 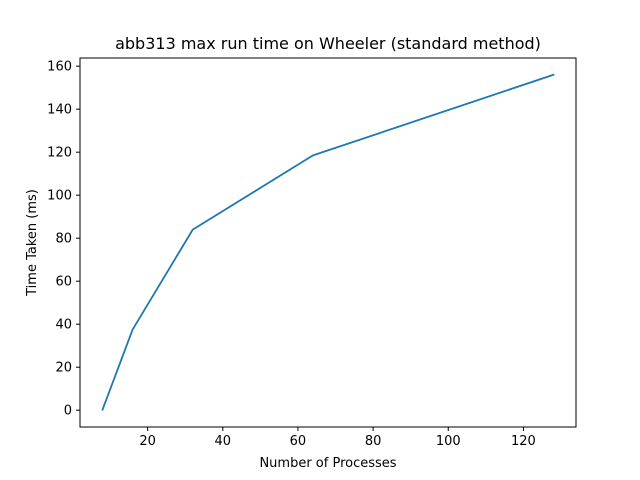 I want to click on x-tick-label: 100, so click(x=448, y=441).